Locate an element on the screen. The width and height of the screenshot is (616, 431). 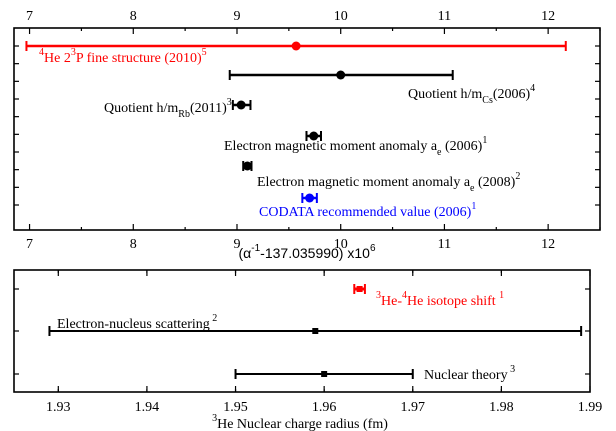
bottom-x-axis-title: 3He Nuclear charge radius (fm) is located at coordinates (300, 422).